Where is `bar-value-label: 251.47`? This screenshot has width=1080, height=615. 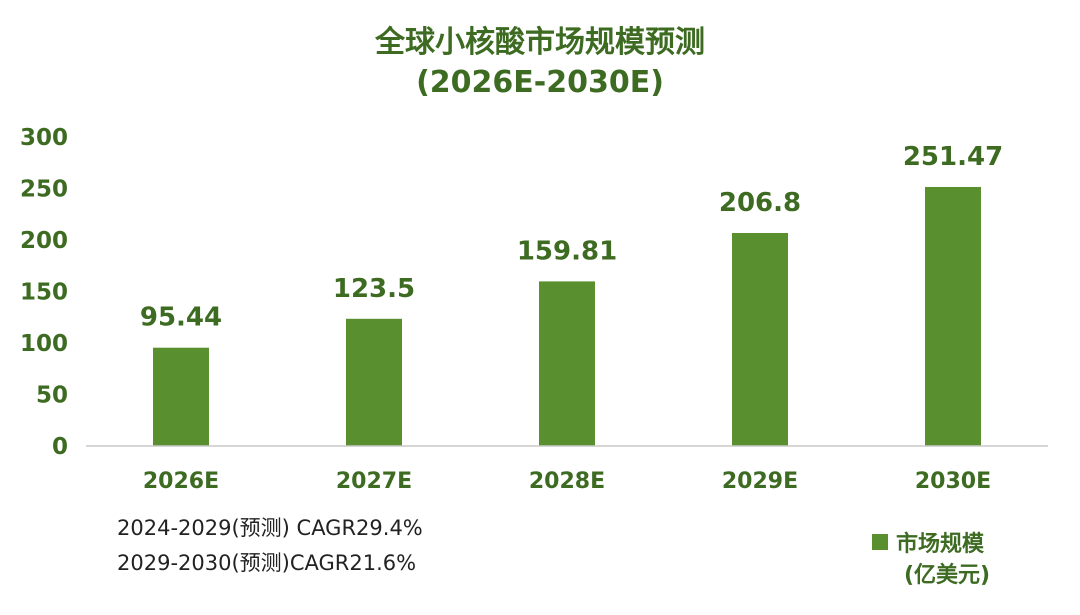 bar-value-label: 251.47 is located at coordinates (953, 157).